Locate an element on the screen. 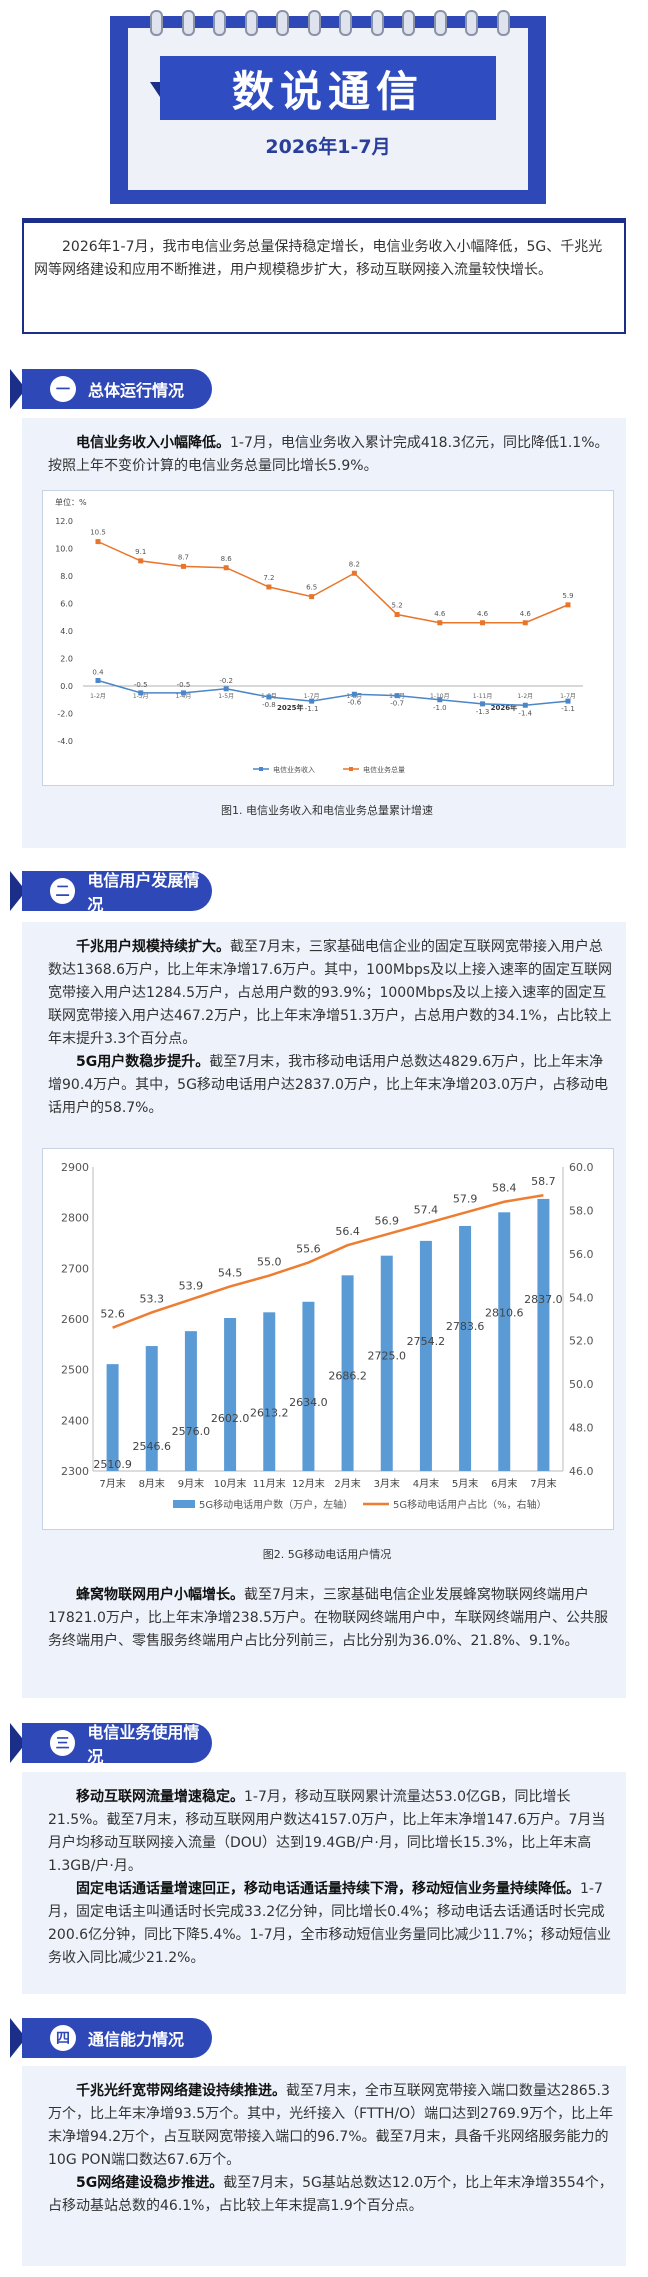 This screenshot has width=648, height=2277. data-label: -0.7 is located at coordinates (397, 704).